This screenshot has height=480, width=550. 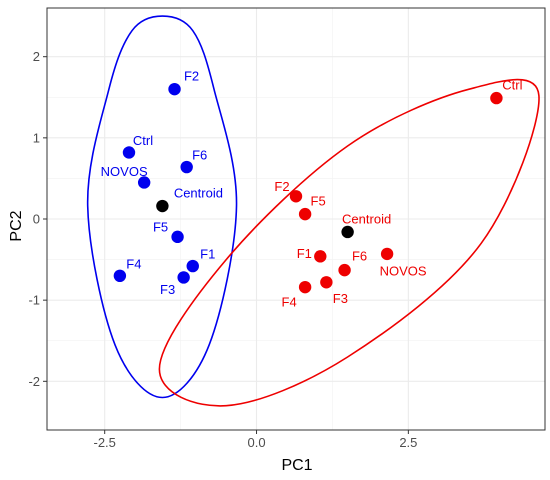 What do you see at coordinates (104, 442) in the screenshot?
I see `x-tick-label: -2.5` at bounding box center [104, 442].